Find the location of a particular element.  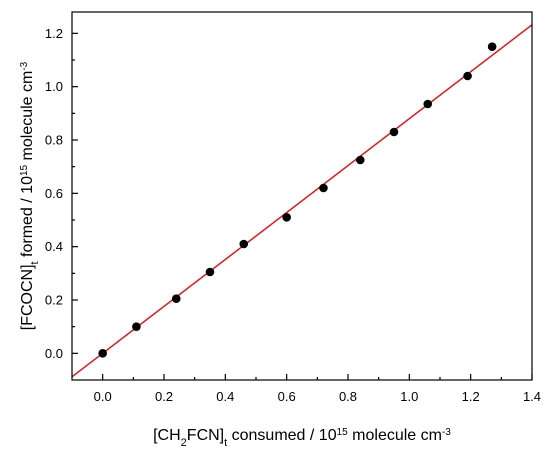

x-tick-label: 1.2 is located at coordinates (471, 396).